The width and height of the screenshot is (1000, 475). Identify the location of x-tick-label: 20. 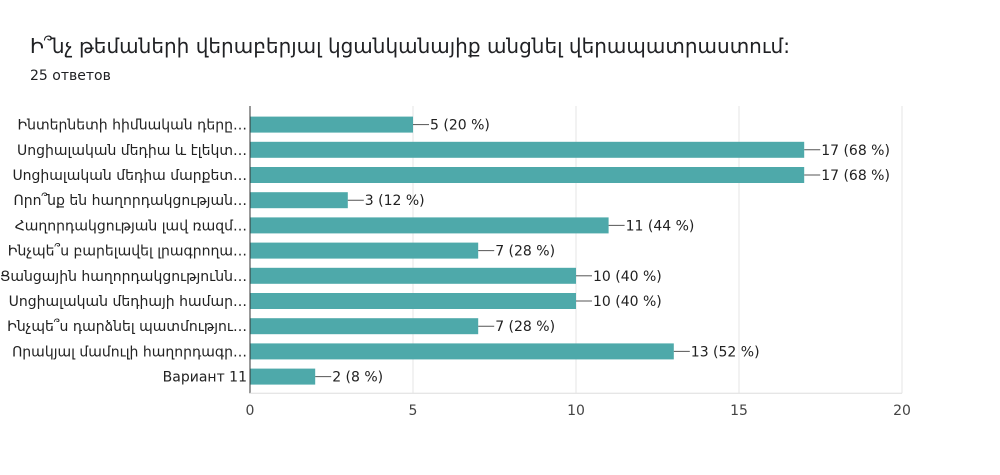
(902, 411).